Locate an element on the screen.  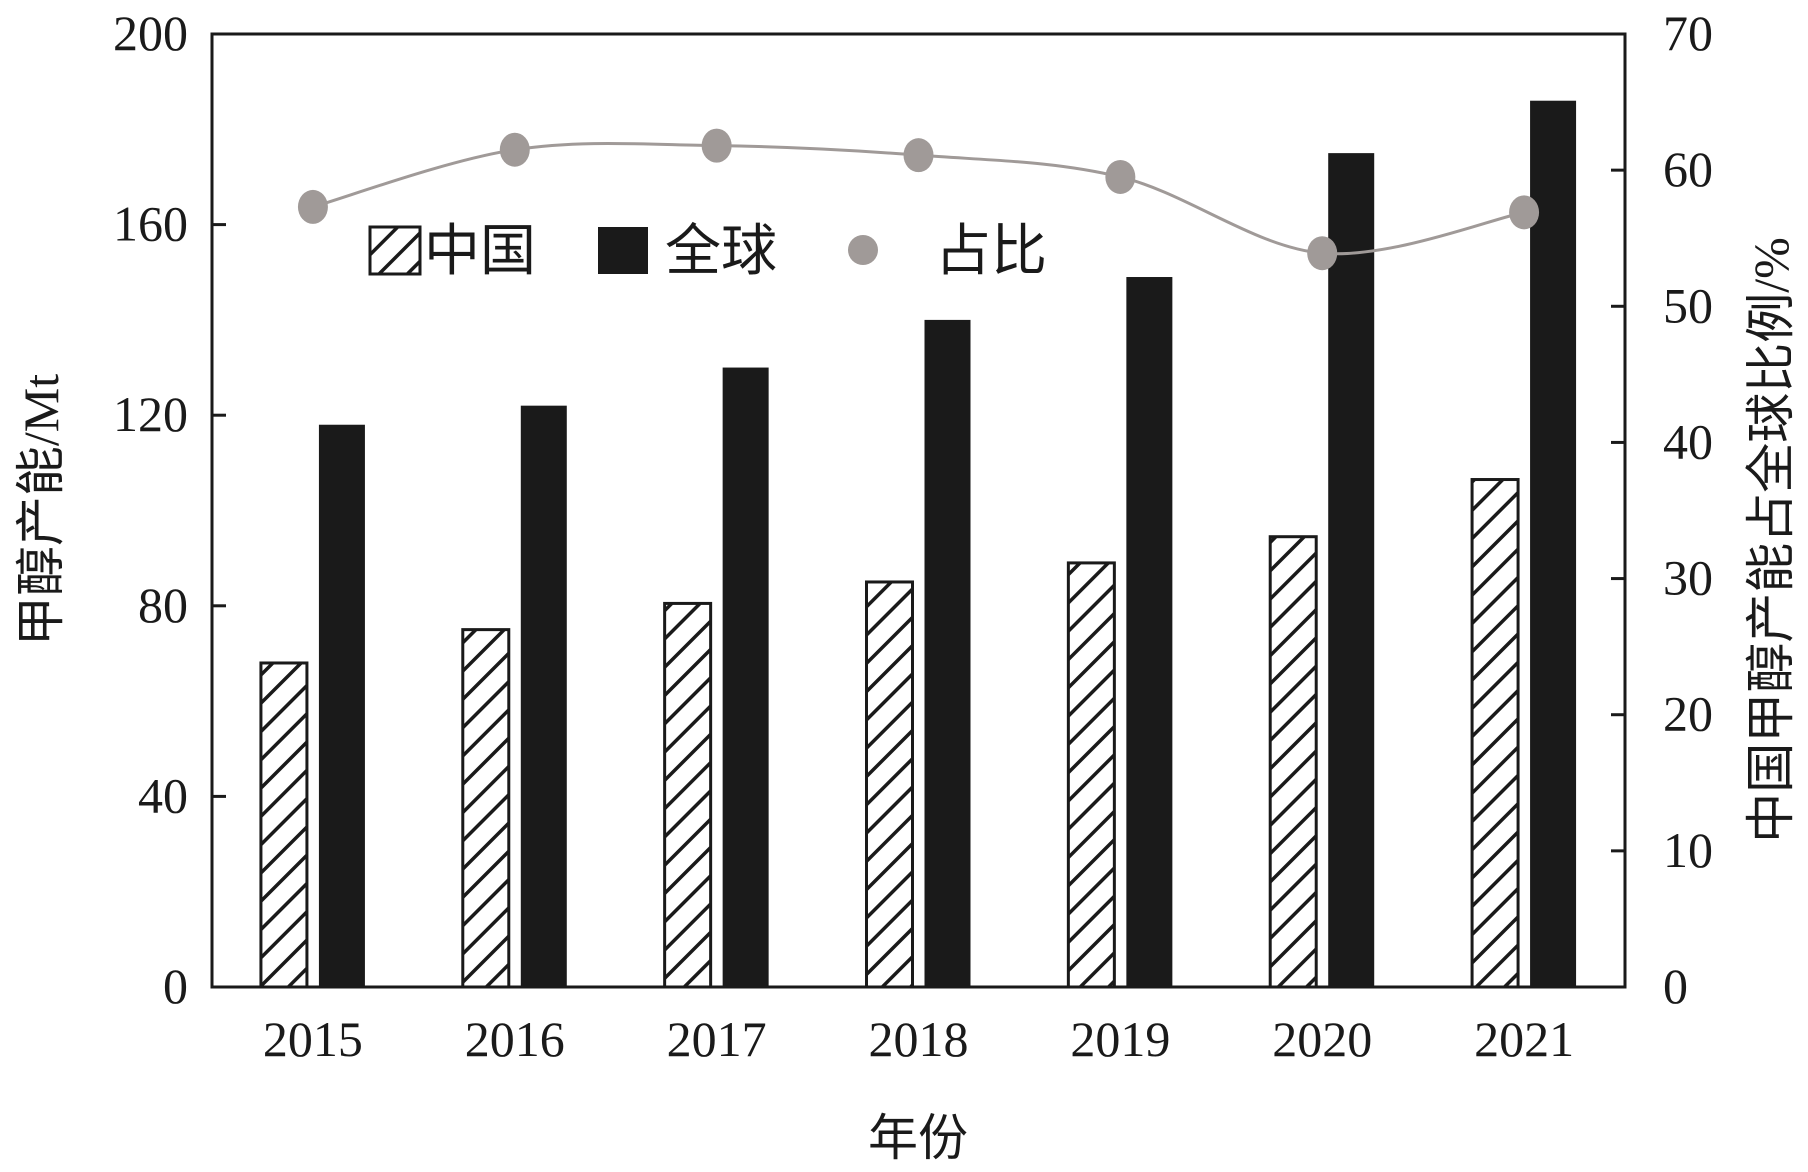
bar-global-2021 is located at coordinates (1553, 543).